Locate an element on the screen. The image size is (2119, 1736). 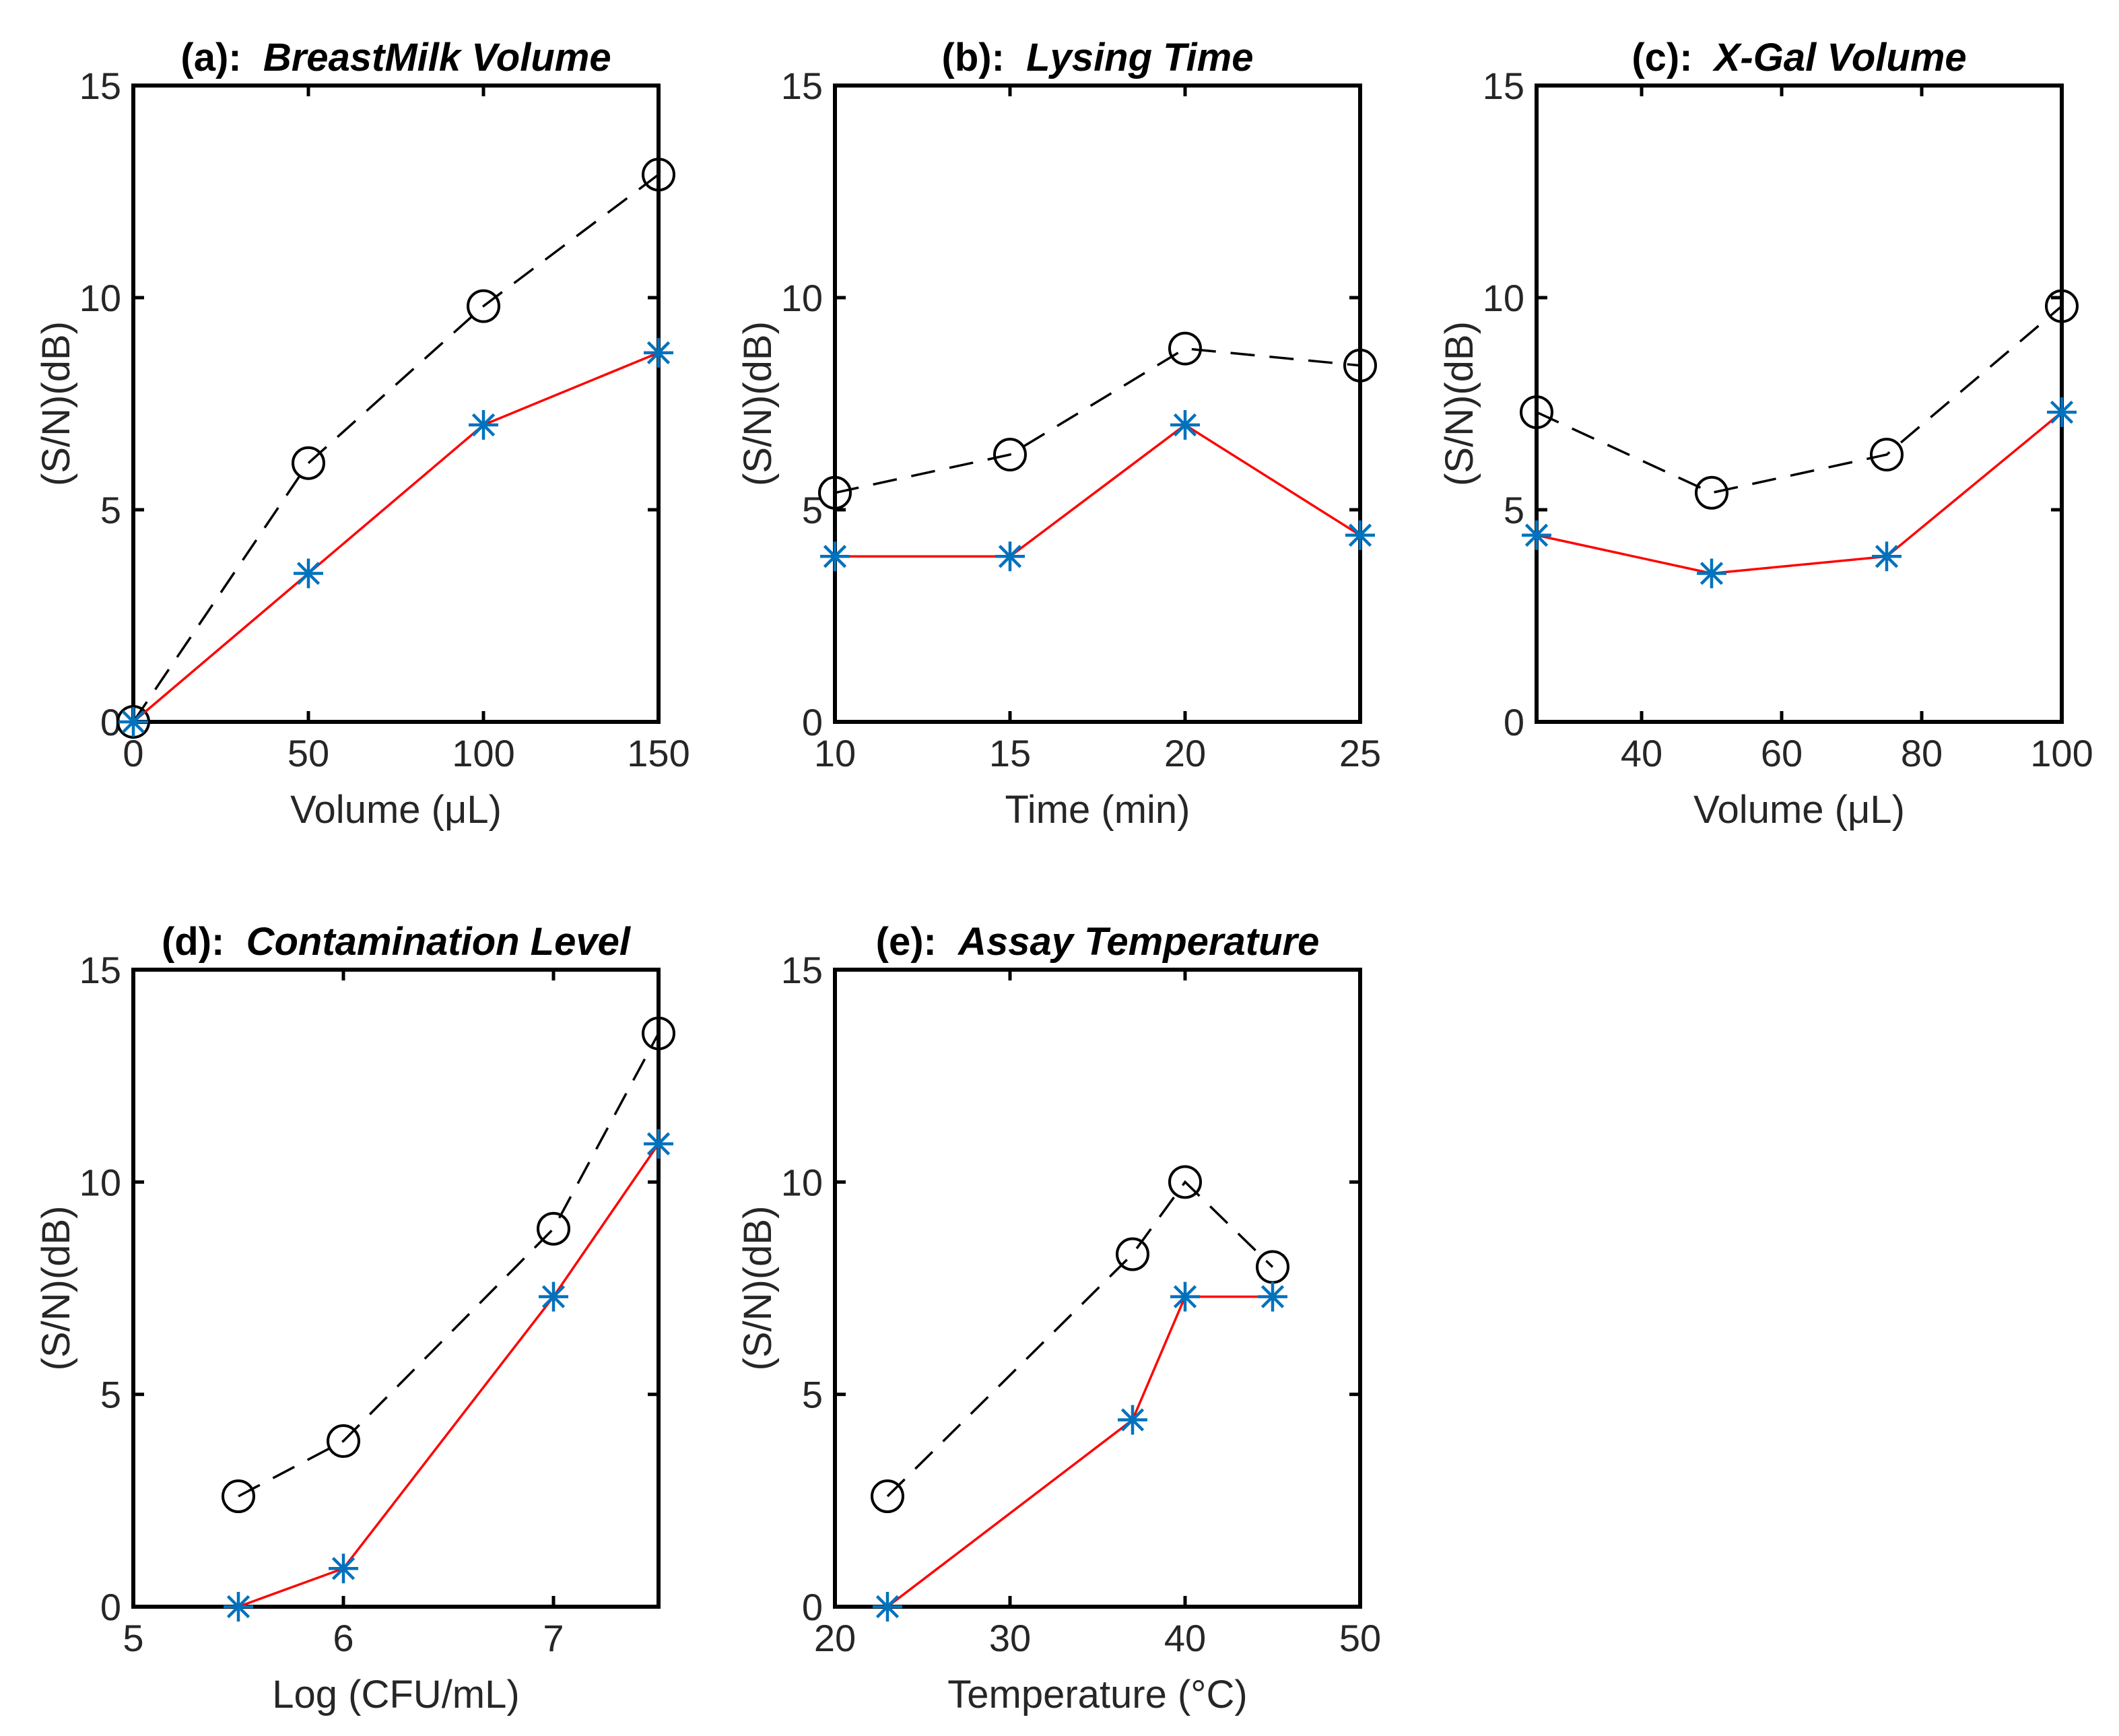
x-tick-label: 5 is located at coordinates (133, 1638).